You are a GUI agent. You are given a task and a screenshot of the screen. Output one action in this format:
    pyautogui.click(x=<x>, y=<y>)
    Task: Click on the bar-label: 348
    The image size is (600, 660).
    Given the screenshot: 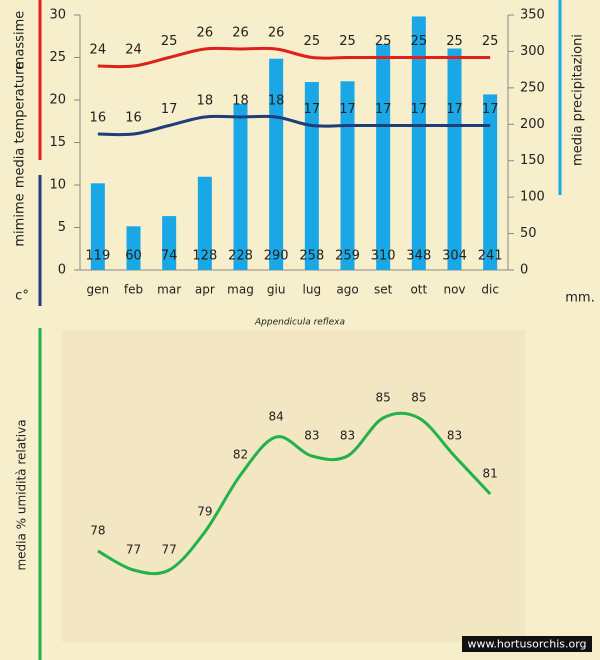 What is the action you would take?
    pyautogui.click(x=418, y=256)
    